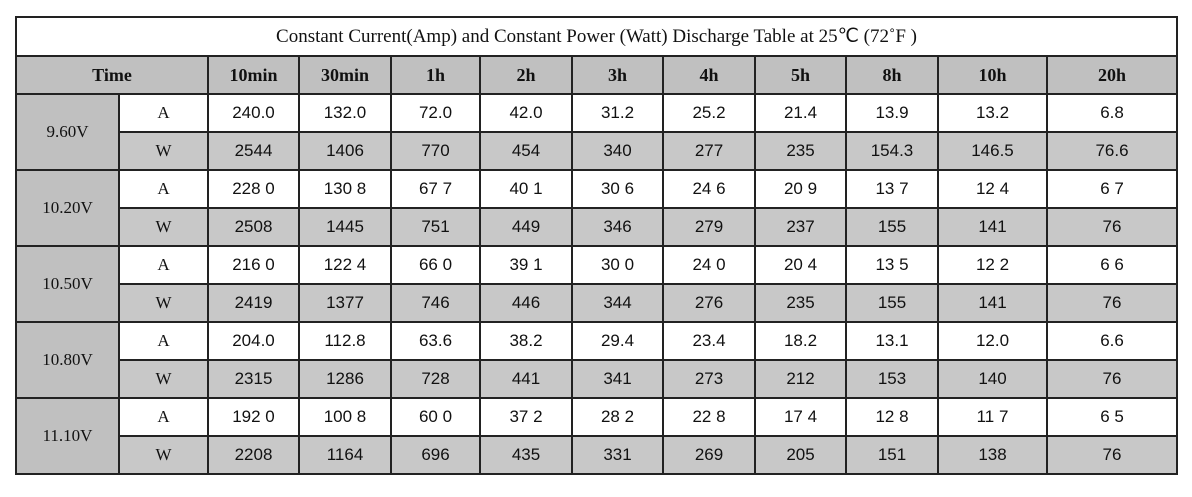 This screenshot has width=1192, height=497. Describe the element at coordinates (709, 341) in the screenshot. I see `value-cell: 23.4` at that location.